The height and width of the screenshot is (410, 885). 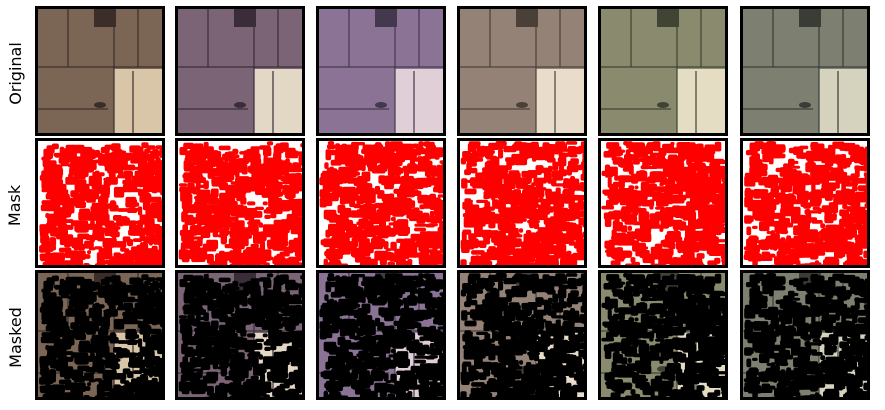 I want to click on row-label-masked: Masked, so click(x=15, y=337).